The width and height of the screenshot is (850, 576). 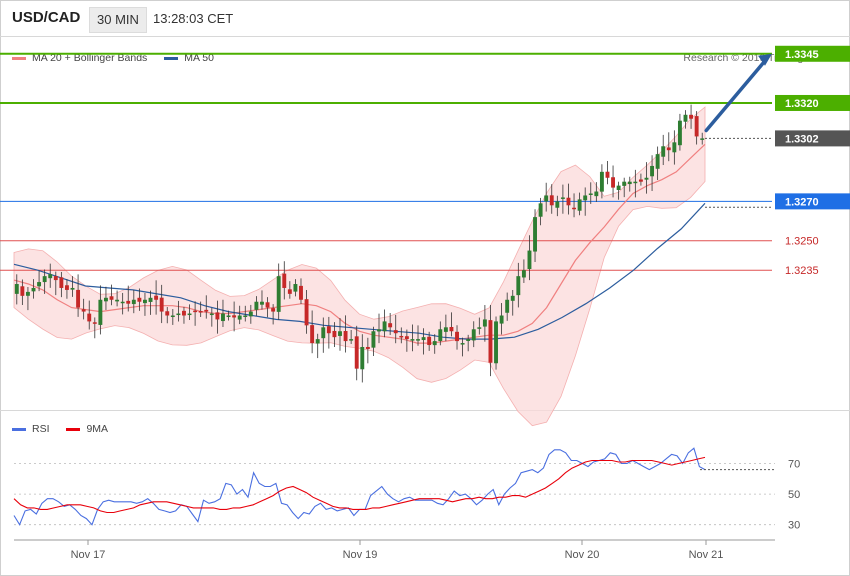 I want to click on legend-item-ma20: MA 20 + Bollinger Bands, so click(x=79, y=58).